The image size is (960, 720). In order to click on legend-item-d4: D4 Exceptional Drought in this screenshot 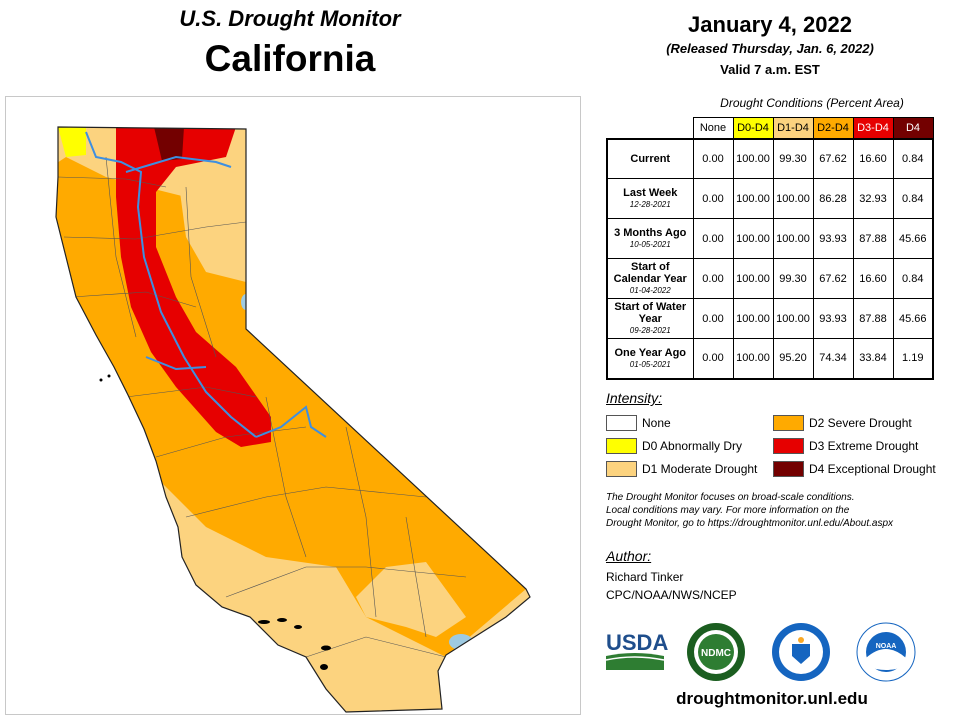, I will do `click(854, 469)`.